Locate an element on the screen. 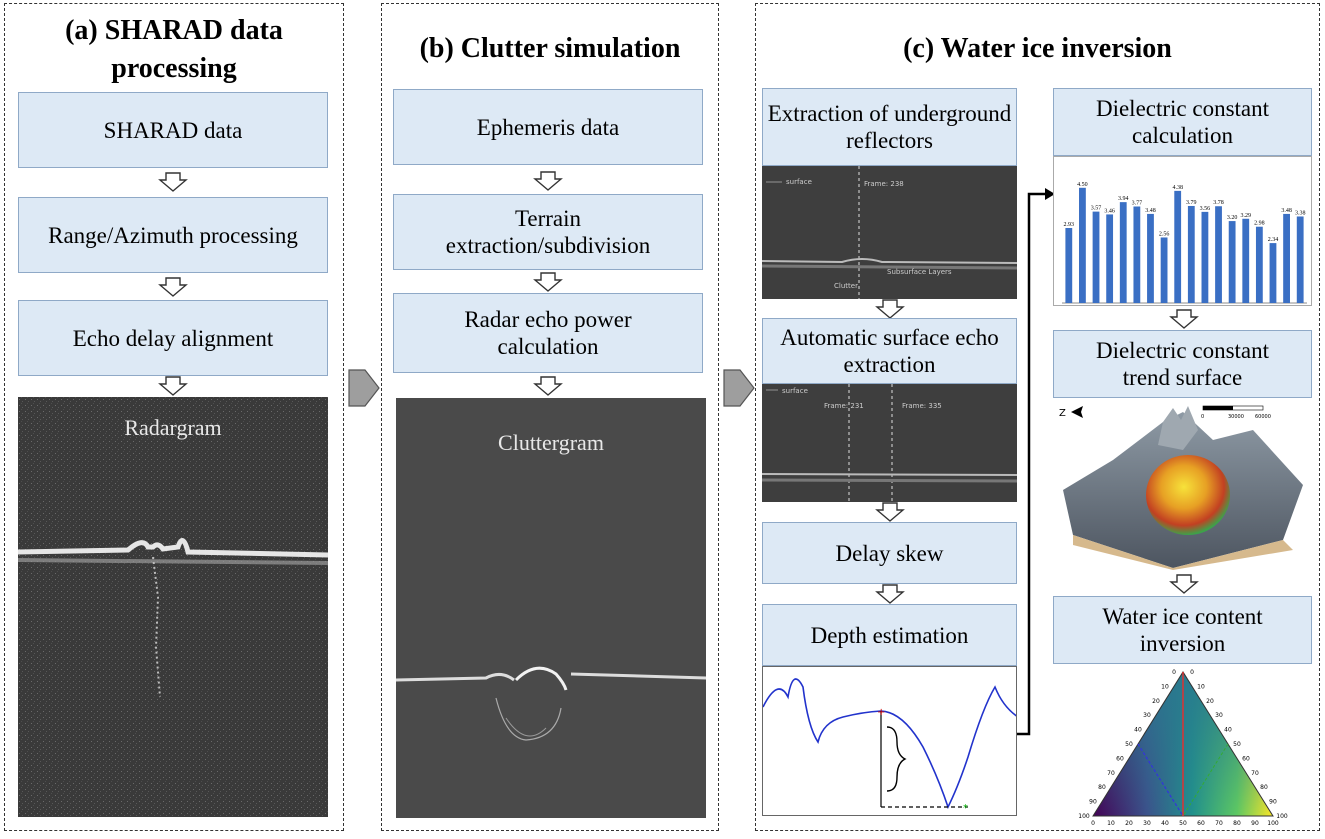  radargram-image: Radargram is located at coordinates (173, 607).